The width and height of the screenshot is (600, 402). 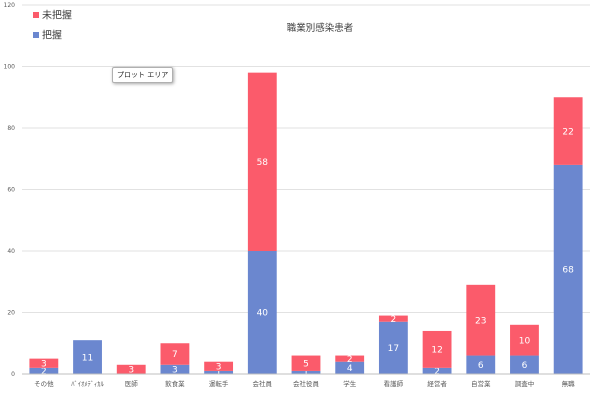 I want to click on x-category-label: ﾊﾞｲｵﾒﾃﾞｨｶﾙ, so click(x=87, y=384).